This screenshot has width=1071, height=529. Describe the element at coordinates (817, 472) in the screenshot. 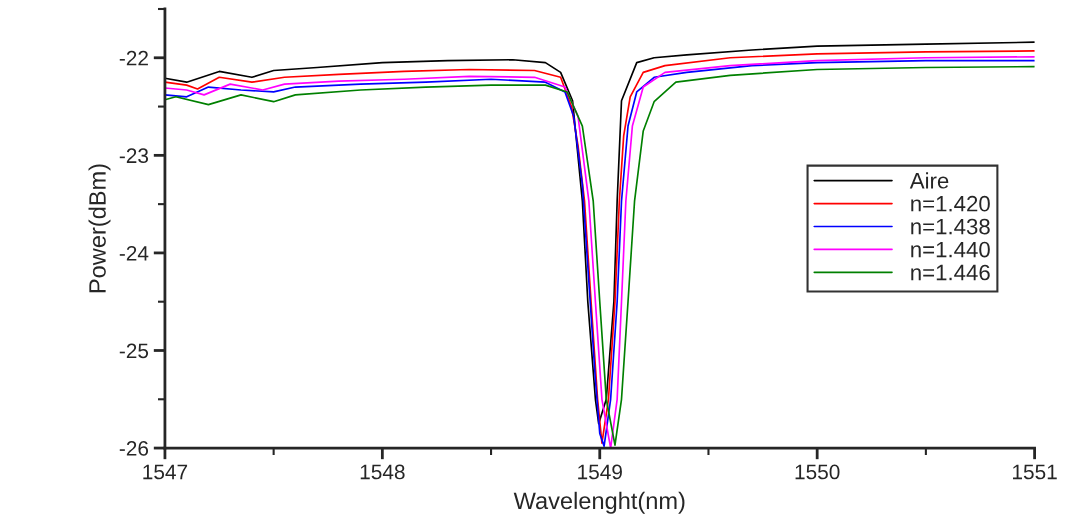

I see `x-tick-label: 1550` at that location.